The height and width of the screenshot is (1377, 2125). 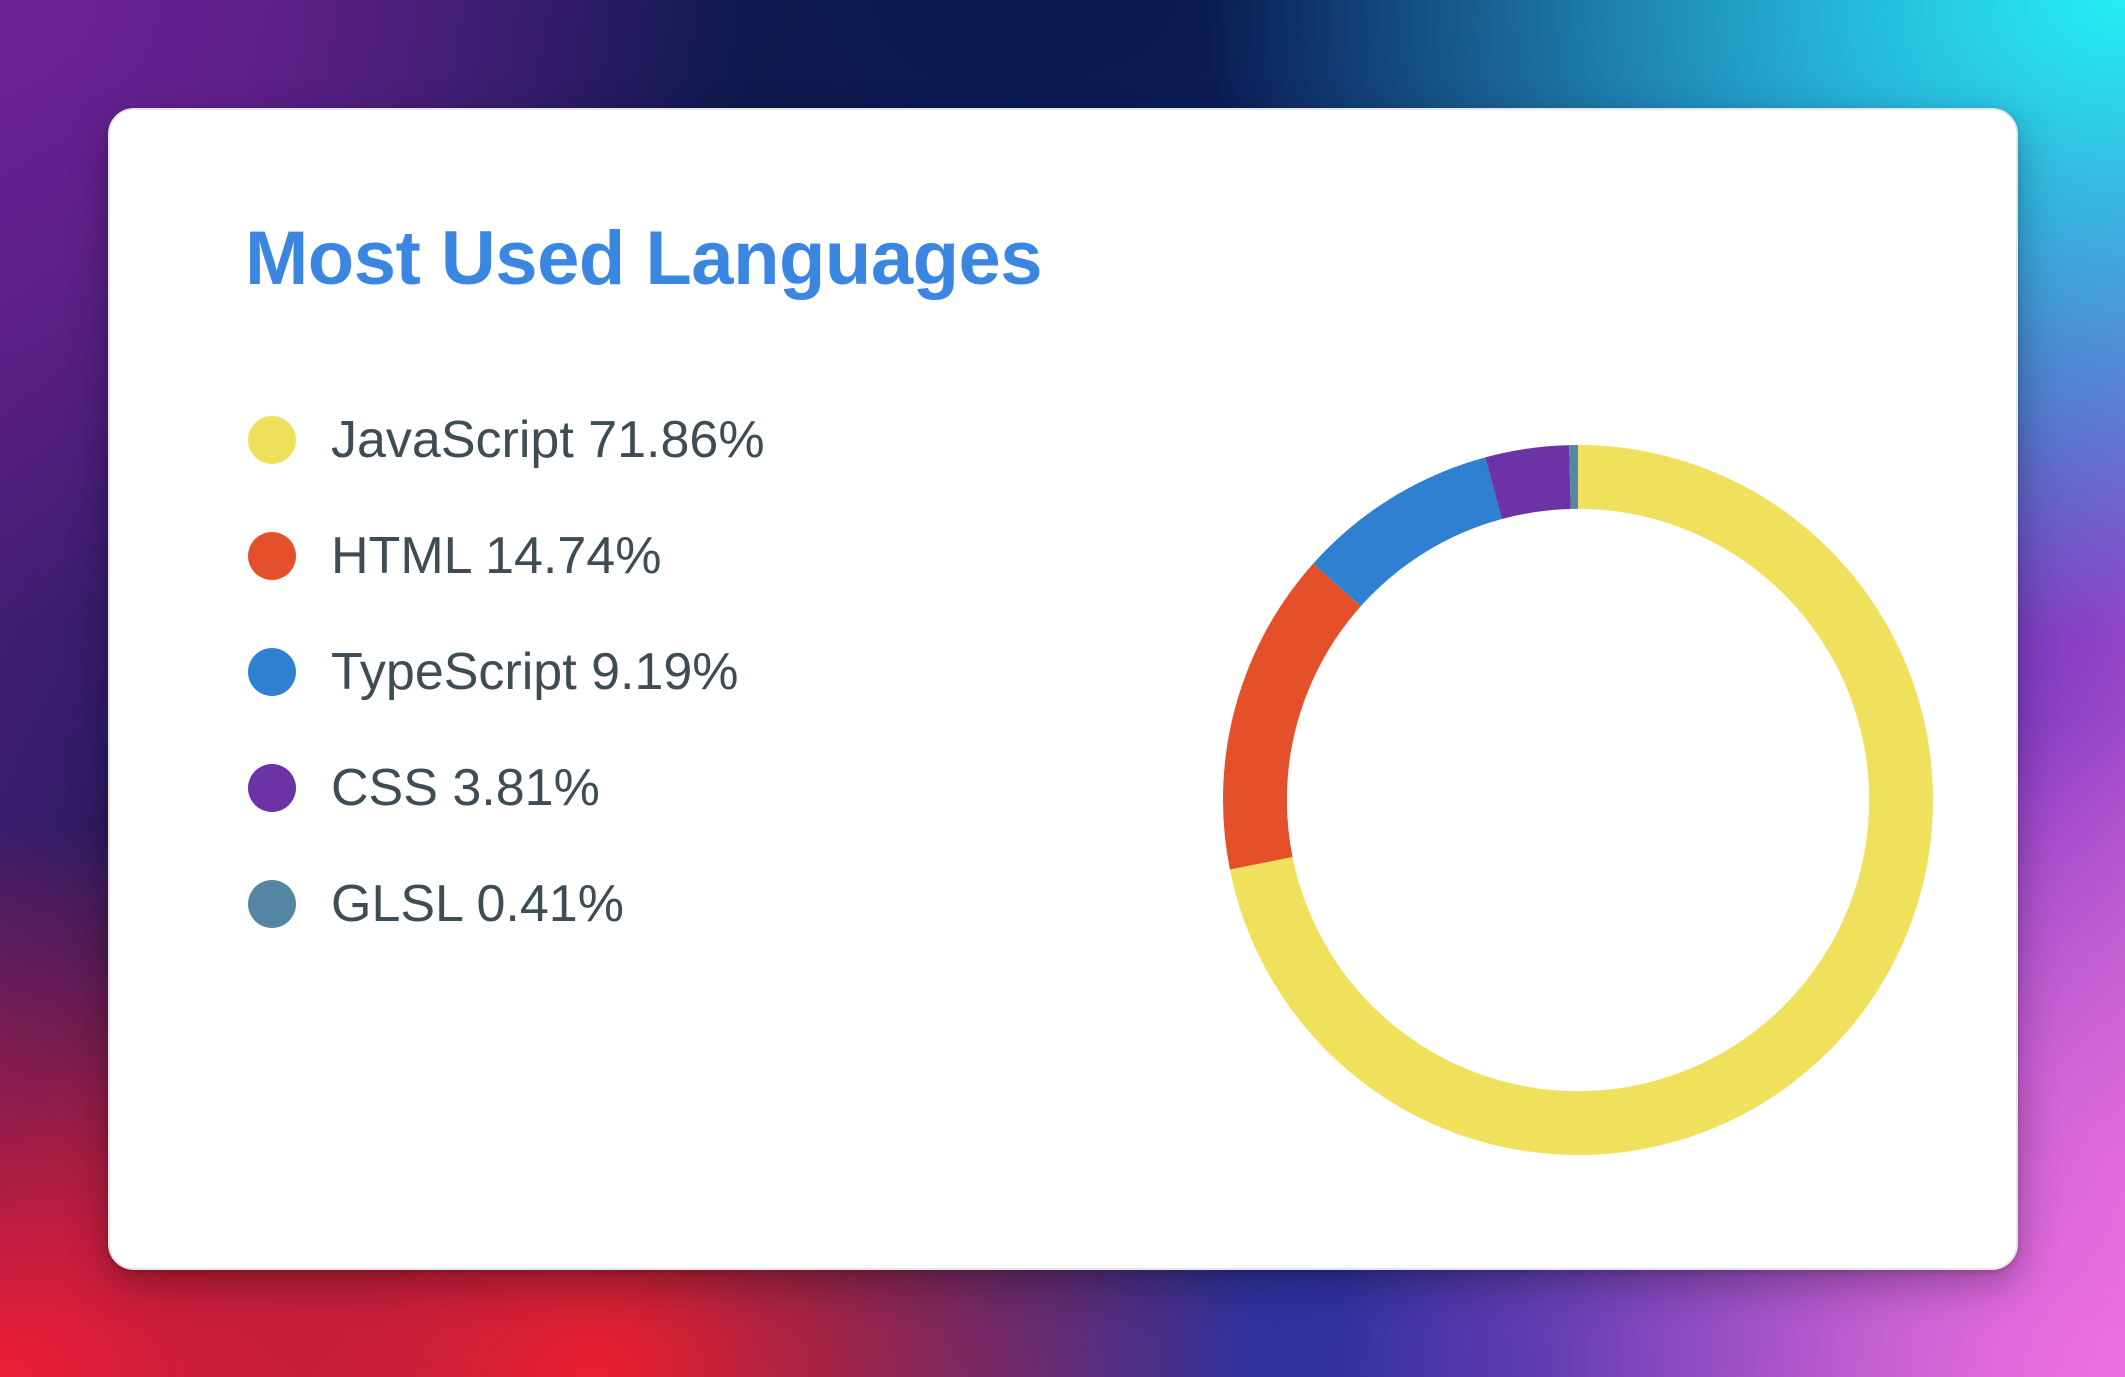 What do you see at coordinates (465, 788) in the screenshot?
I see `legend-item-label: CSS 3.81%` at bounding box center [465, 788].